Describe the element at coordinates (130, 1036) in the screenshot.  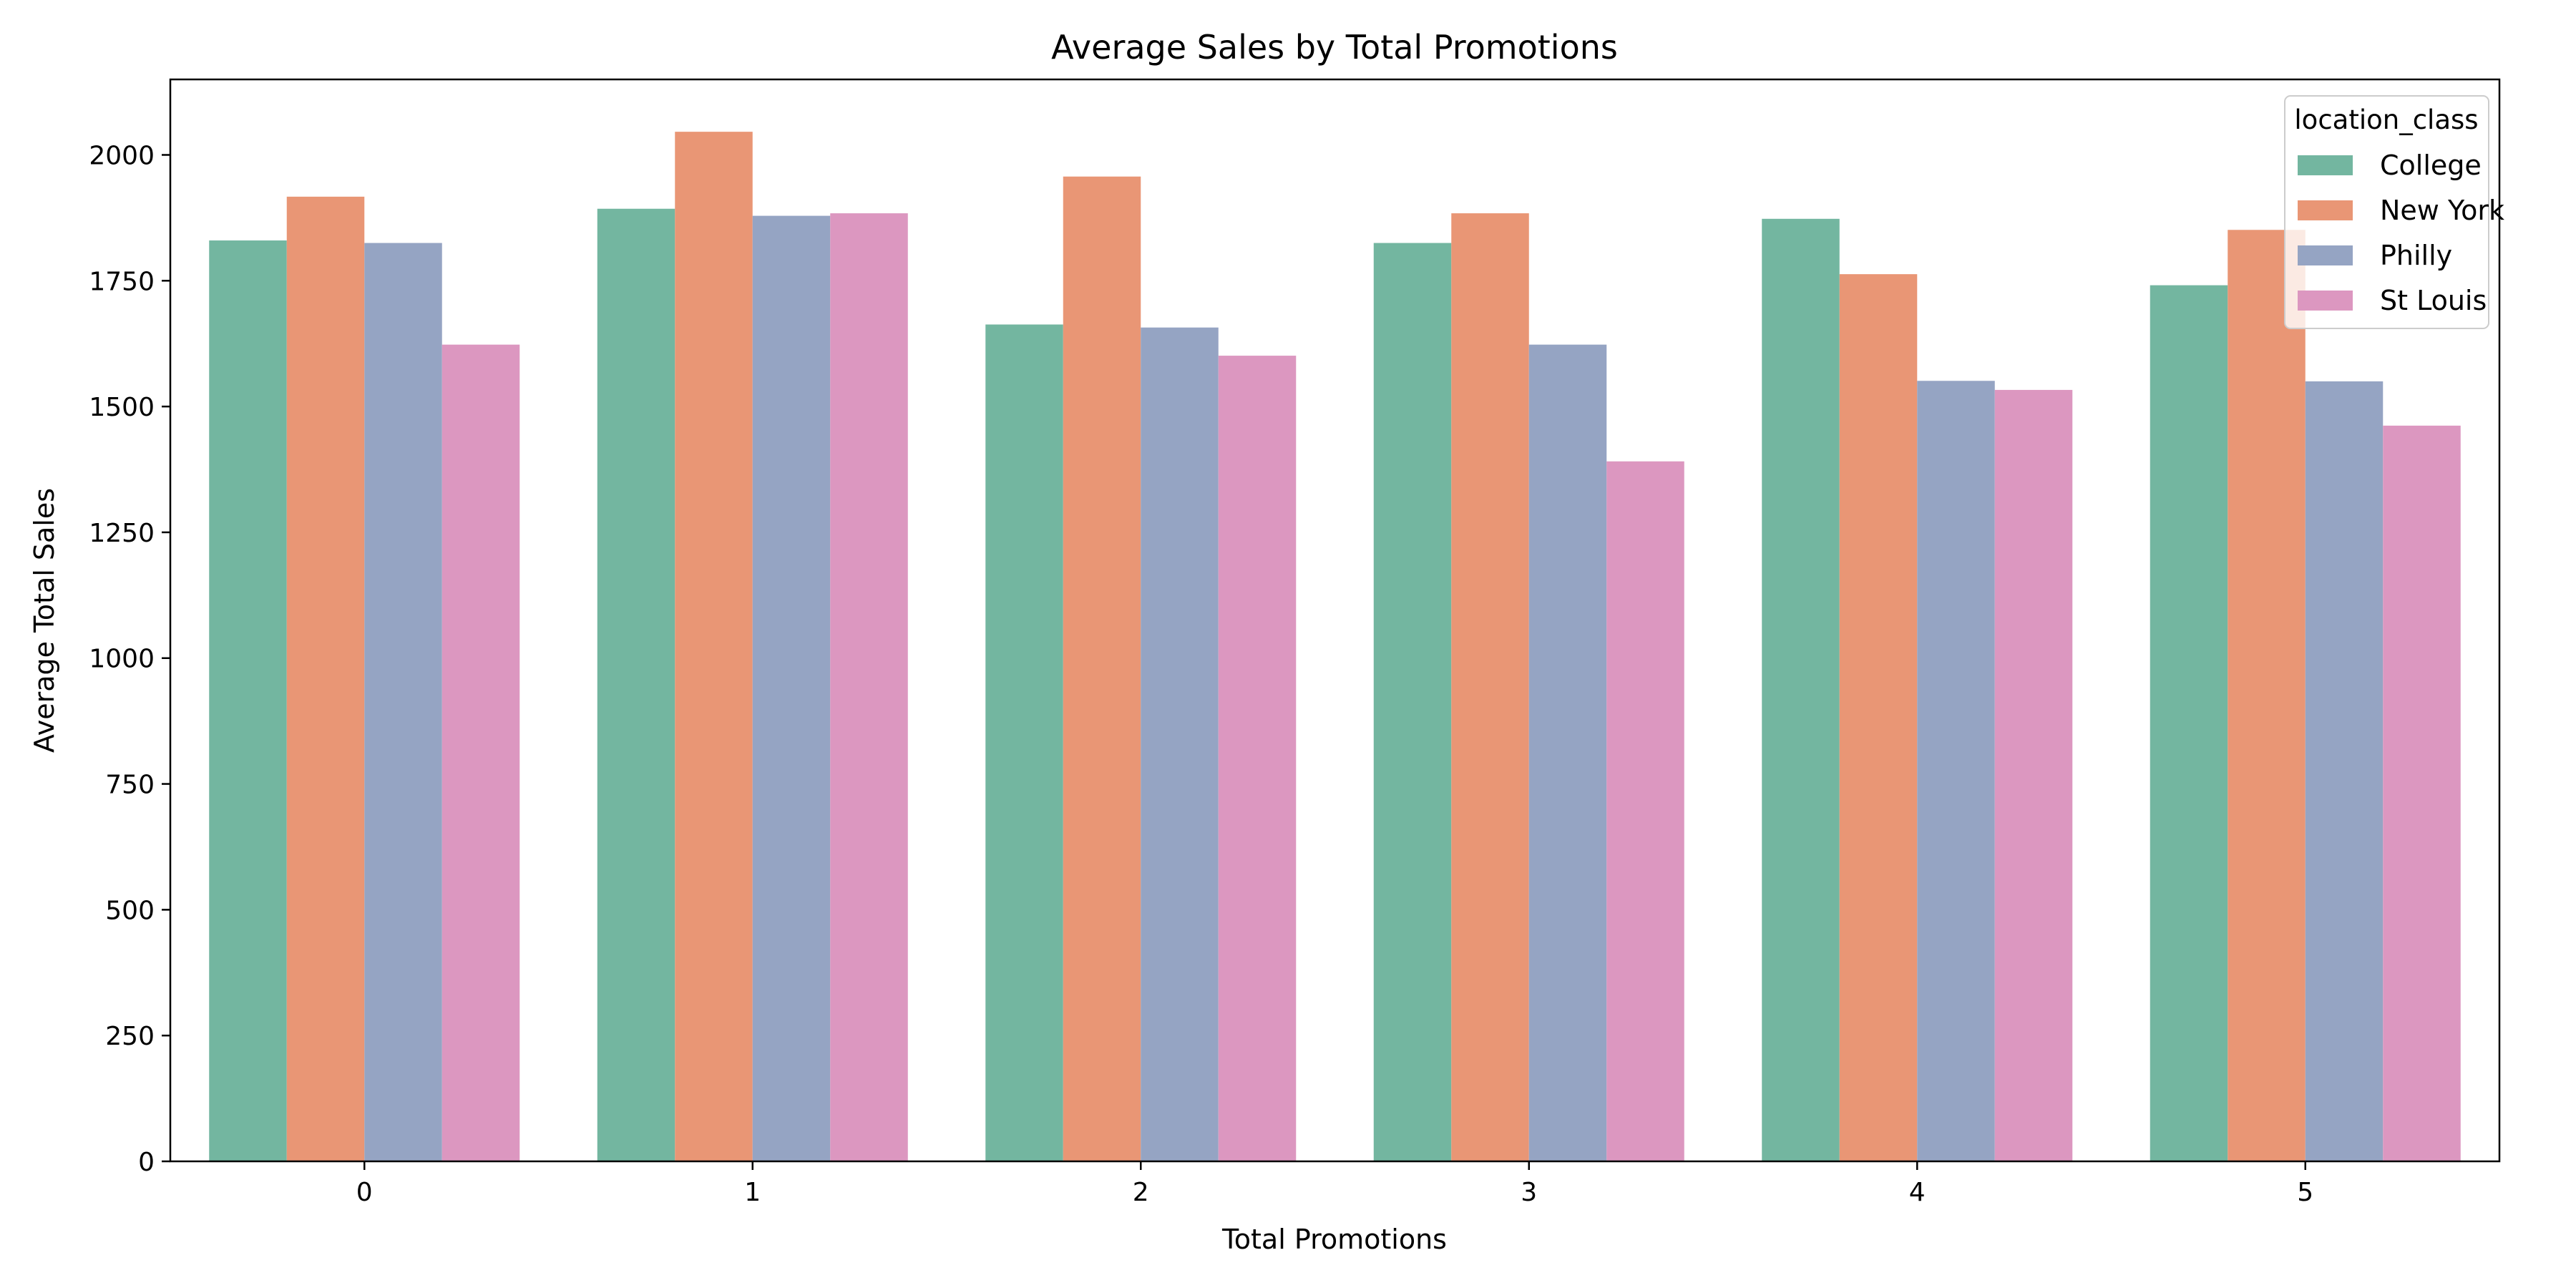
I see `y-tick-label: 250` at that location.